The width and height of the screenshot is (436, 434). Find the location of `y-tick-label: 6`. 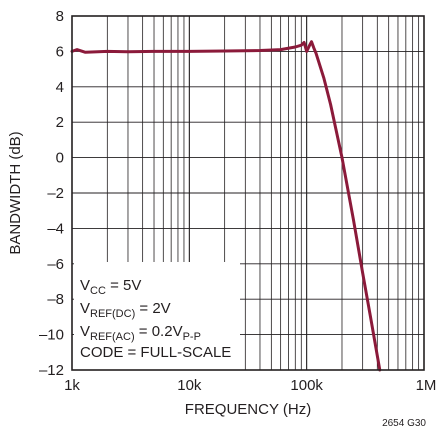

y-tick-label: 6 is located at coordinates (60, 51).